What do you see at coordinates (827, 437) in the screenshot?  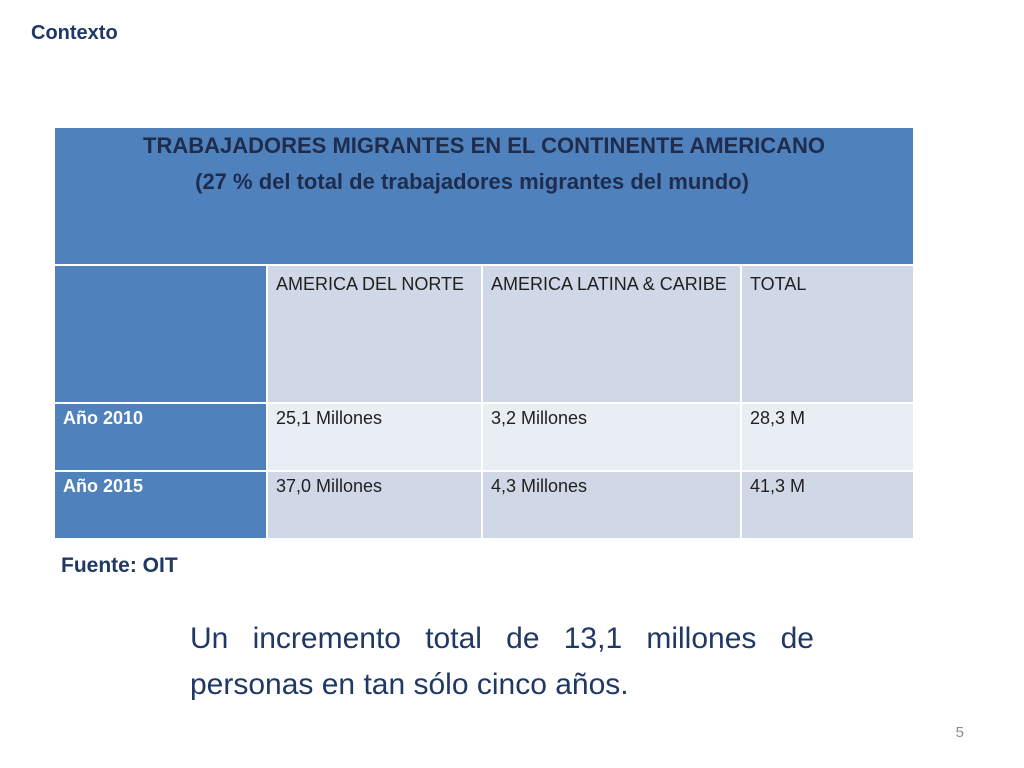 I see `cell-2010-total: 28,3 M` at bounding box center [827, 437].